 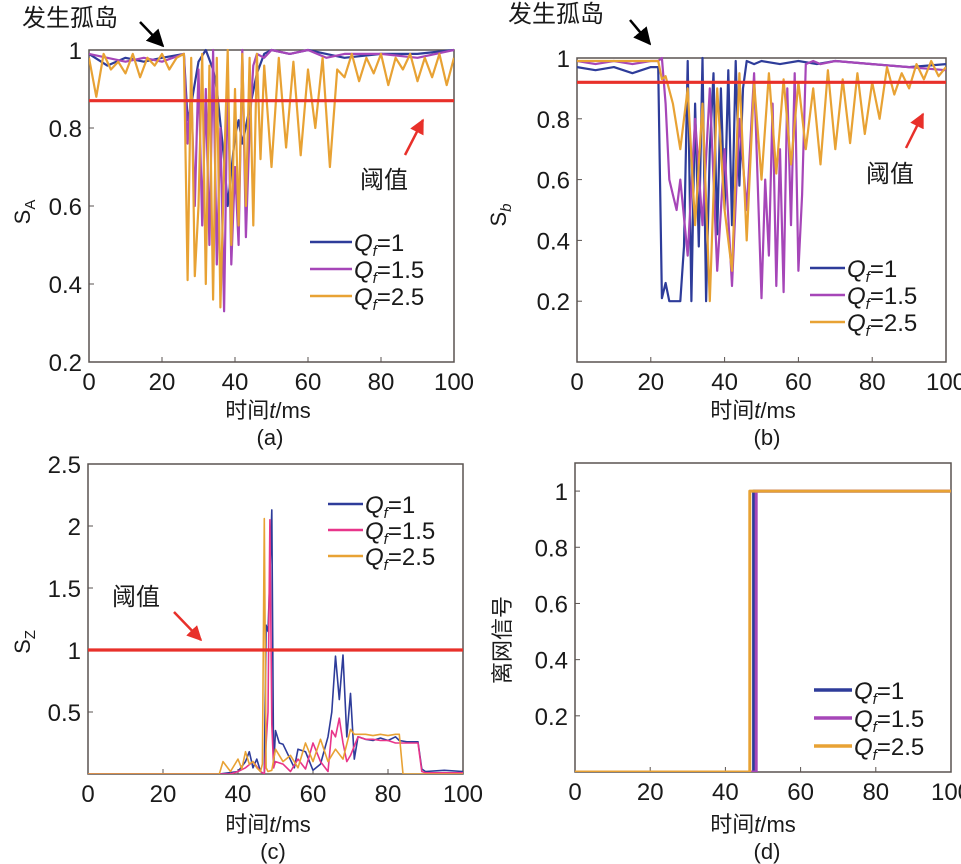 What do you see at coordinates (502, 640) in the screenshot?
I see `y-axis-label-d: 离网信号` at bounding box center [502, 640].